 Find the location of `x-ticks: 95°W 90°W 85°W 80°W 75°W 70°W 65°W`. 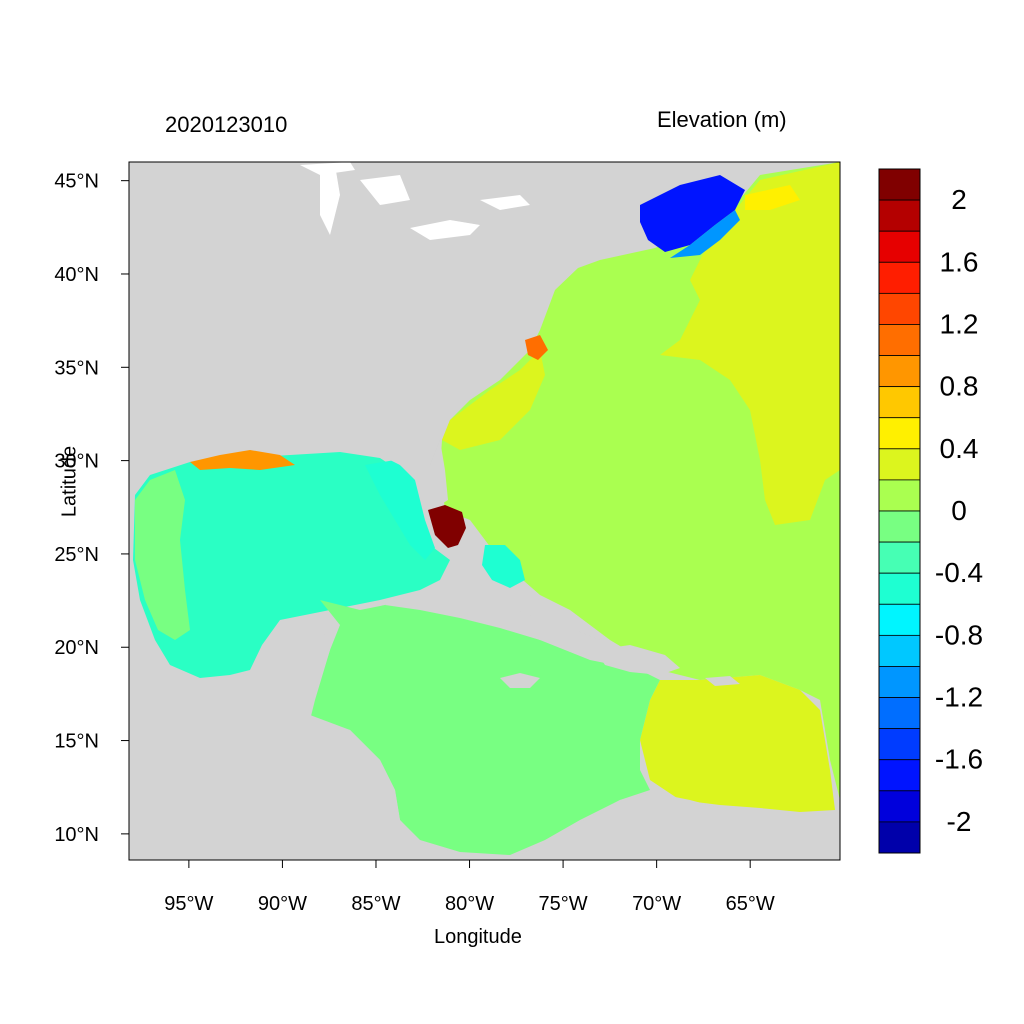

x-ticks: 95°W 90°W 85°W 80°W 75°W 70°W 65°W is located at coordinates (469, 887).